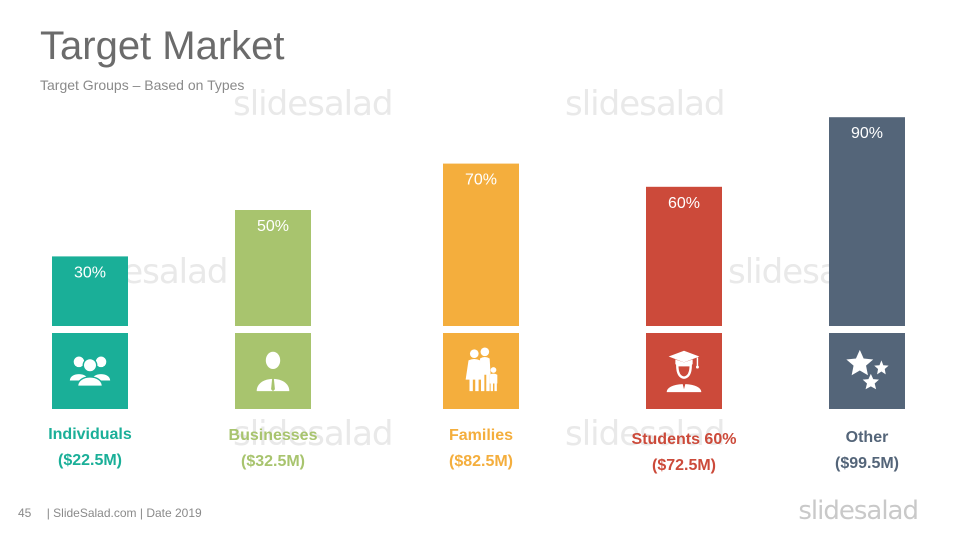 This screenshot has height=540, width=960. What do you see at coordinates (867, 451) in the screenshot?
I see `category-label-group: Other ($99.5M)` at bounding box center [867, 451].